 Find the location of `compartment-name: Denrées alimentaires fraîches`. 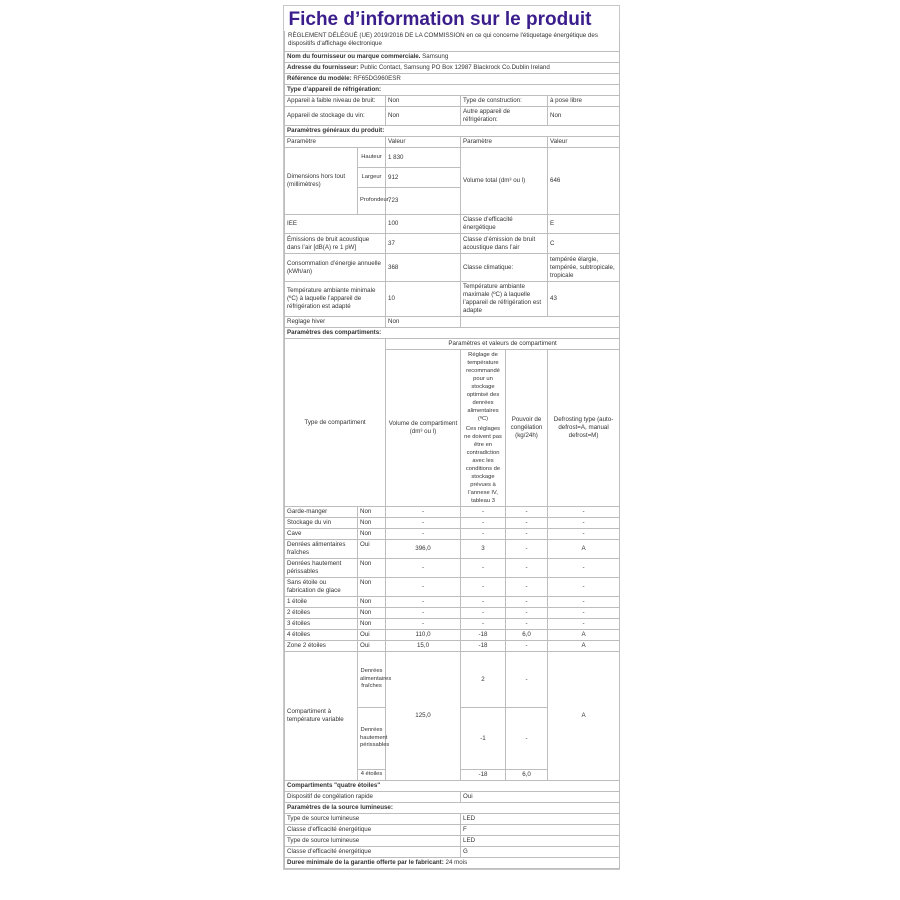

compartment-name: Denrées alimentaires fraîches is located at coordinates (321, 549).